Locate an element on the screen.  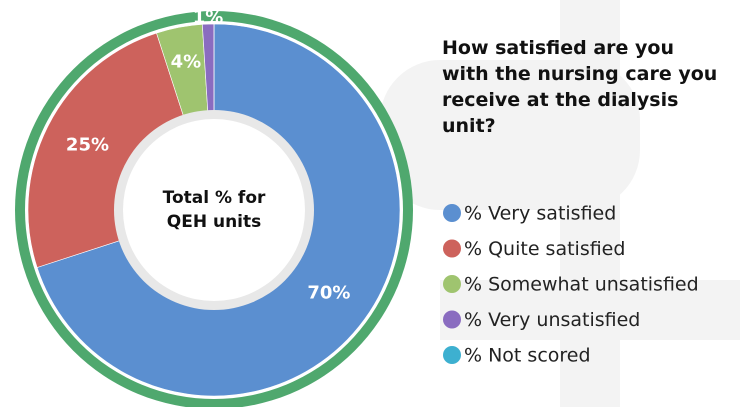
legend-label: % Very satisfied is located at coordinates (540, 214).